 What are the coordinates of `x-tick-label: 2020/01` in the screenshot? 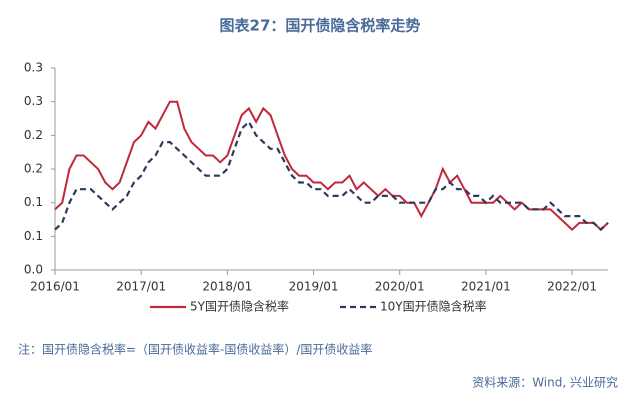 It's located at (400, 287).